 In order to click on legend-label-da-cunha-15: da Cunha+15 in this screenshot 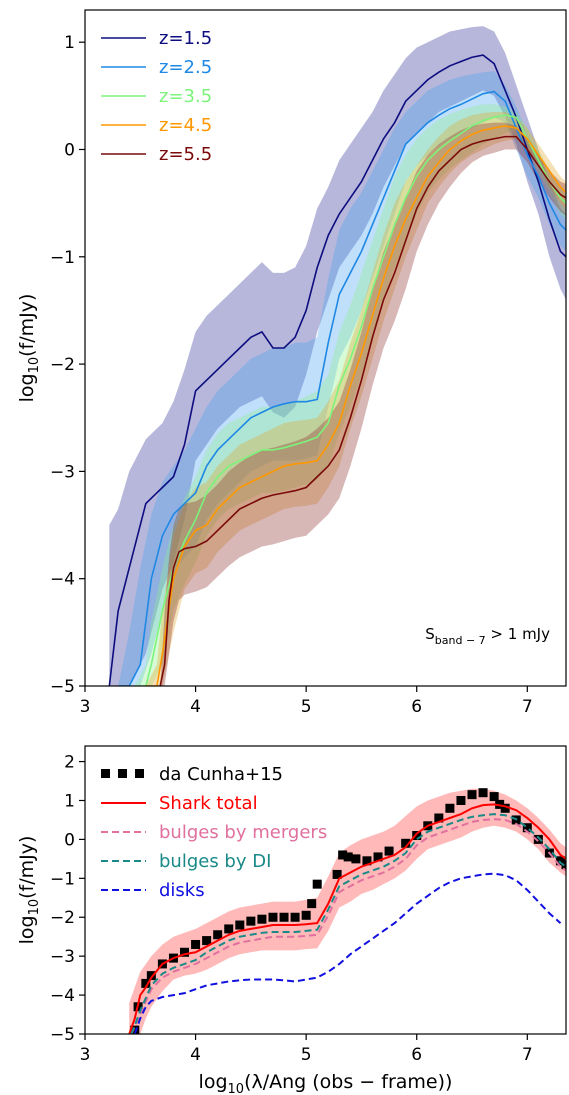, I will do `click(221, 774)`.